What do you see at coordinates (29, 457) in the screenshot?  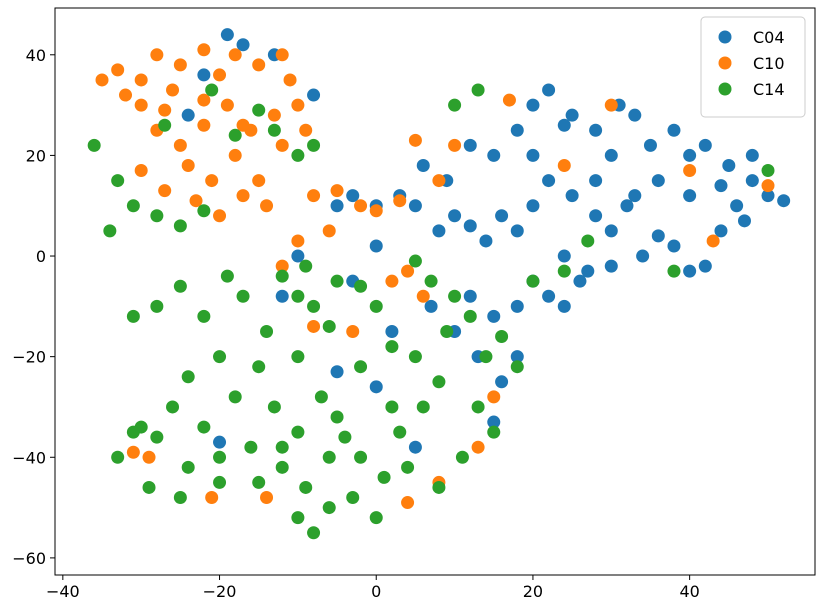 I see `y-tick-label: −40` at bounding box center [29, 457].